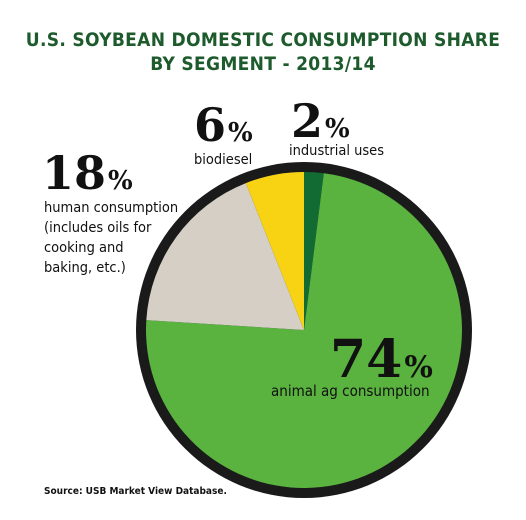 Image resolution: width=526 pixels, height=520 pixels. I want to click on human-percent: 18%, so click(87, 173).